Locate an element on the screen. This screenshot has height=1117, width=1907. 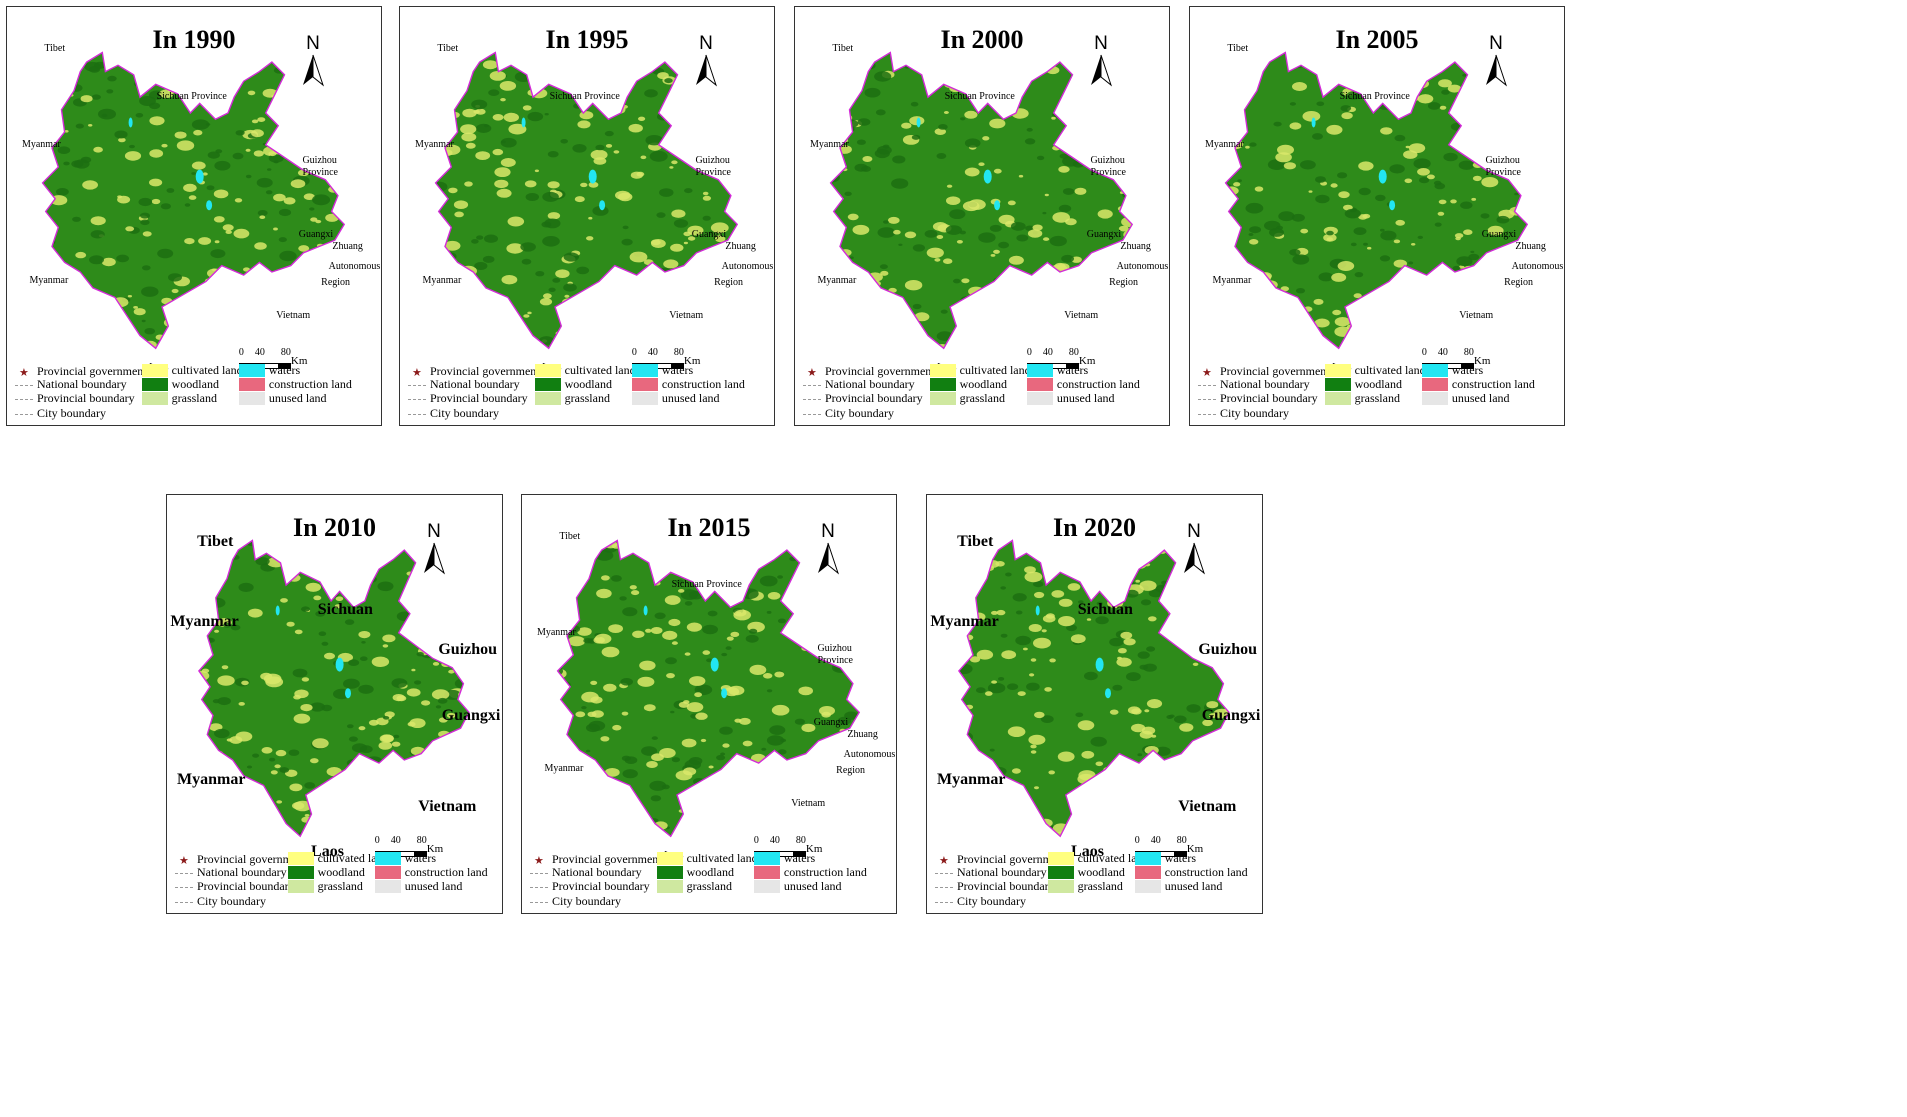
legend-label: woodland is located at coordinates (1378, 384).